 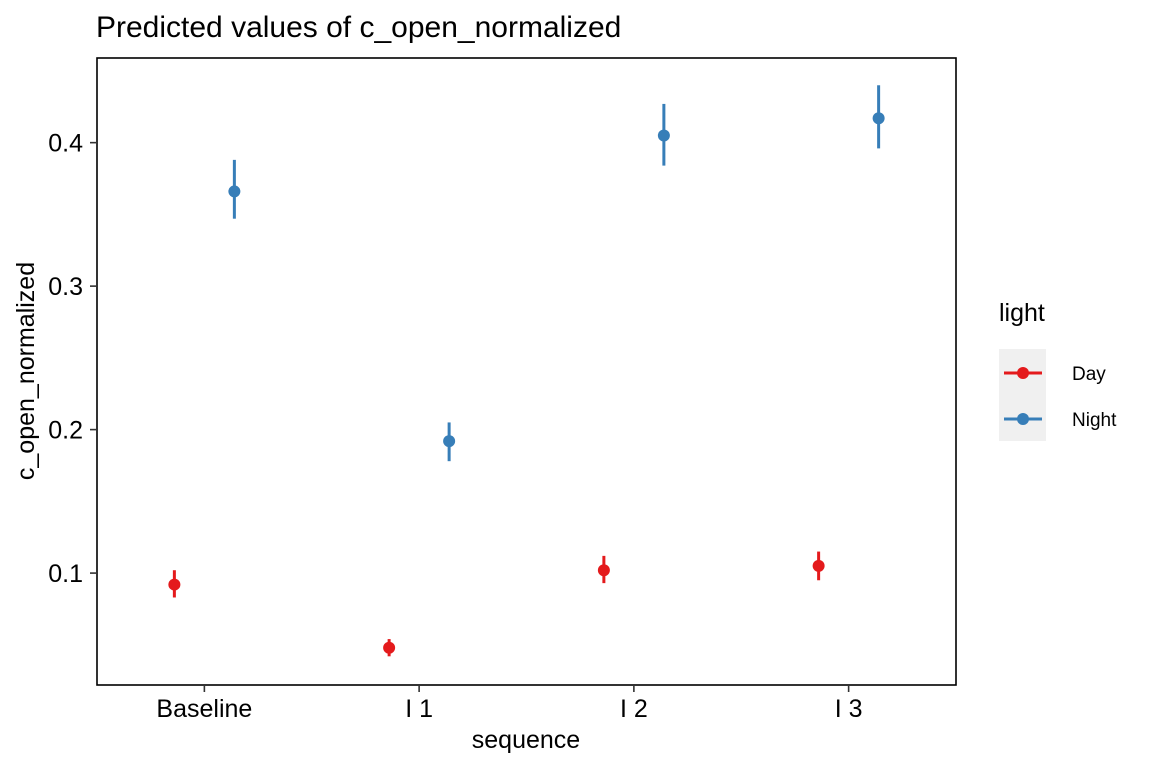 What do you see at coordinates (1022, 313) in the screenshot?
I see `legend-title: light` at bounding box center [1022, 313].